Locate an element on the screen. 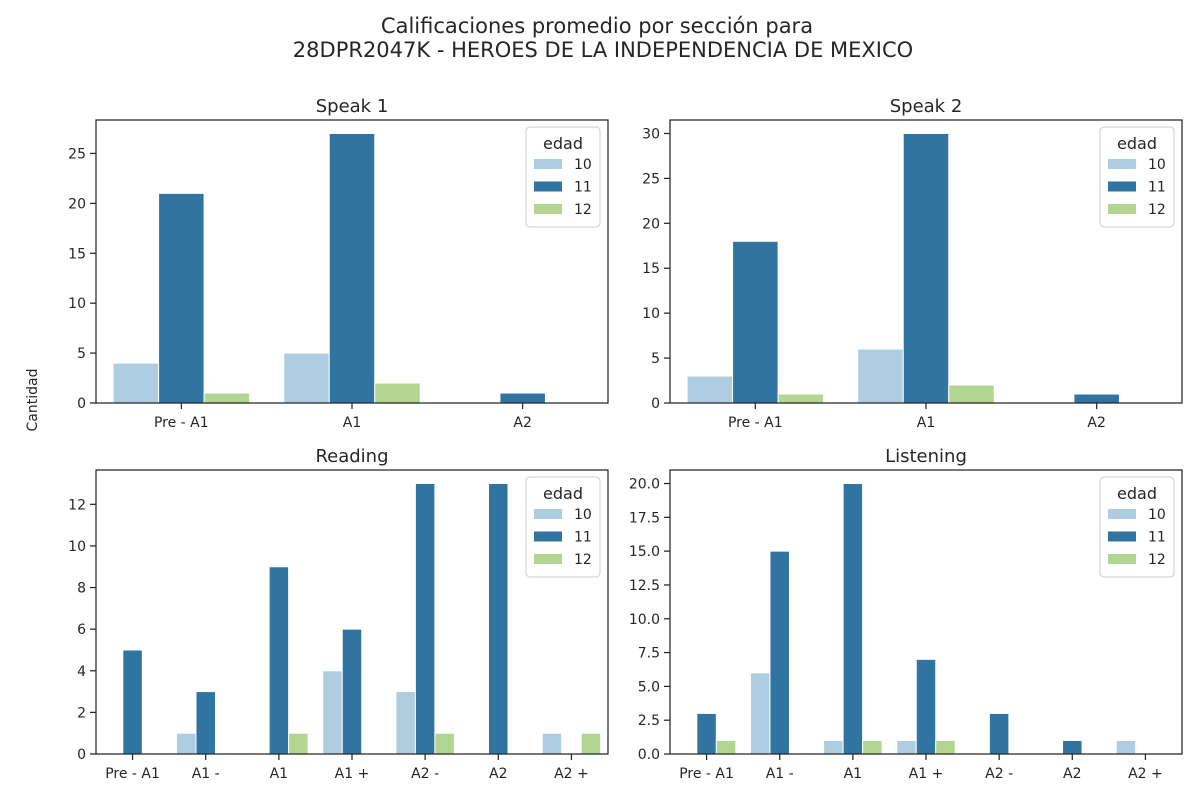  y-tick-label: 7.5 is located at coordinates (649, 654).